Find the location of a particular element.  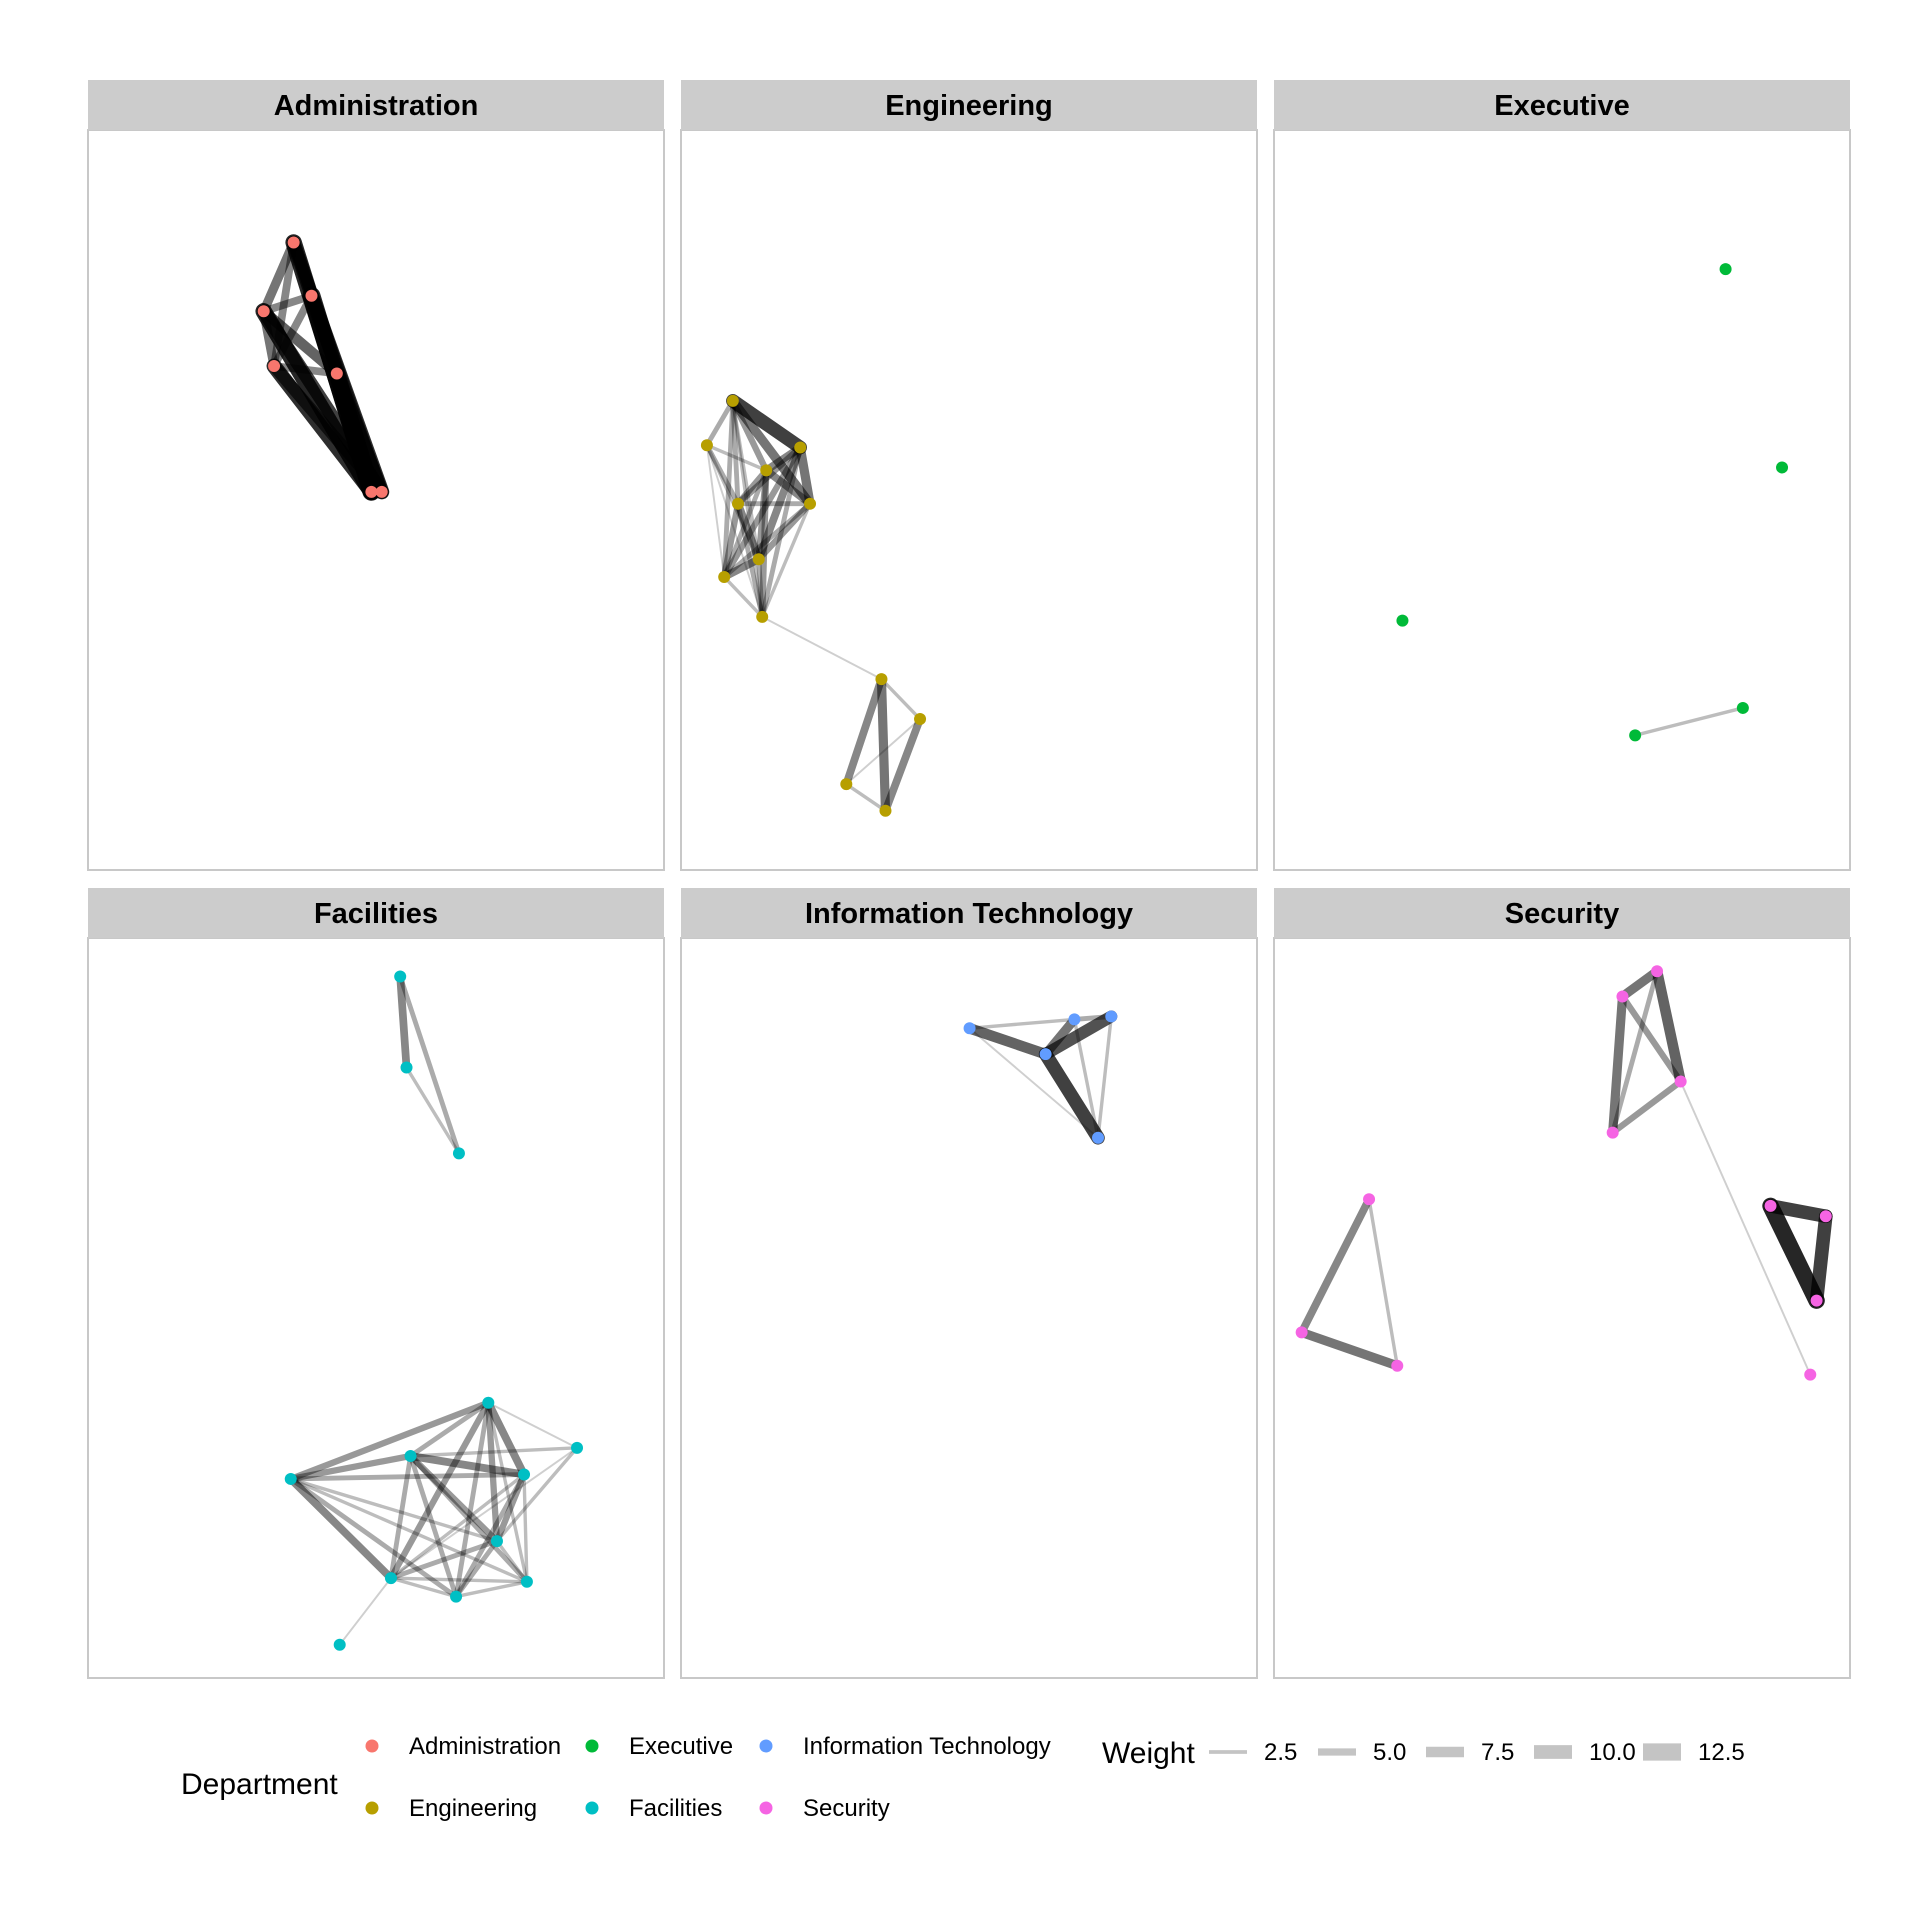

department-legend-title: Department is located at coordinates (259, 1784).